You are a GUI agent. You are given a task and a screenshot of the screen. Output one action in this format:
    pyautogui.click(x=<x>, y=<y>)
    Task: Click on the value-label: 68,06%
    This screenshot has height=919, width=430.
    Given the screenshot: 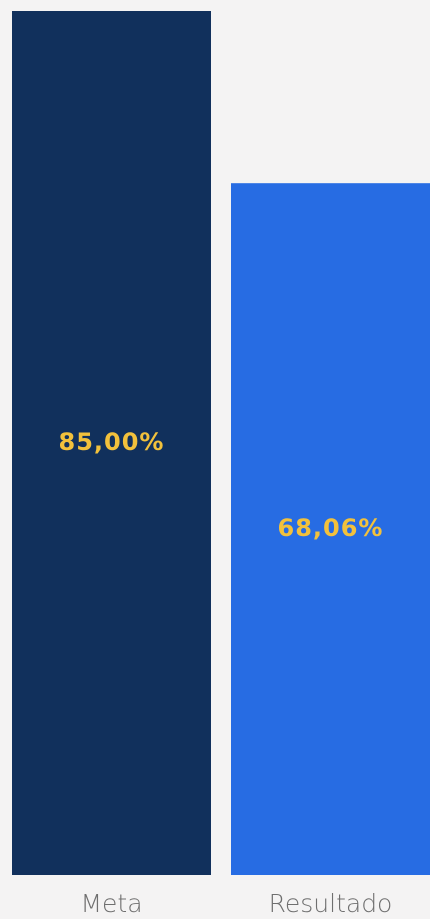 What is the action you would take?
    pyautogui.click(x=331, y=528)
    